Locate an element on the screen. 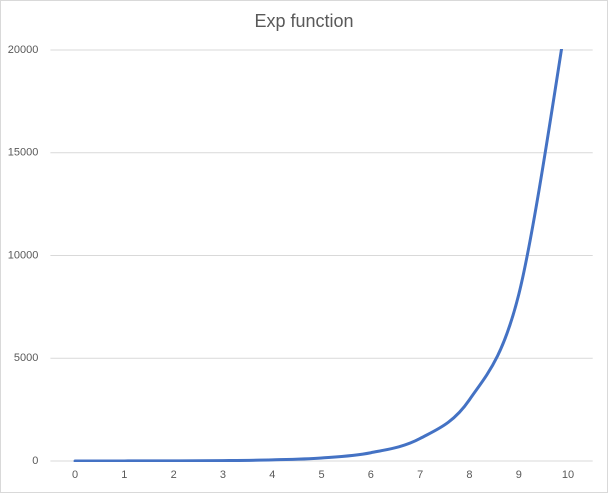  x-tick-label: 7 is located at coordinates (420, 475).